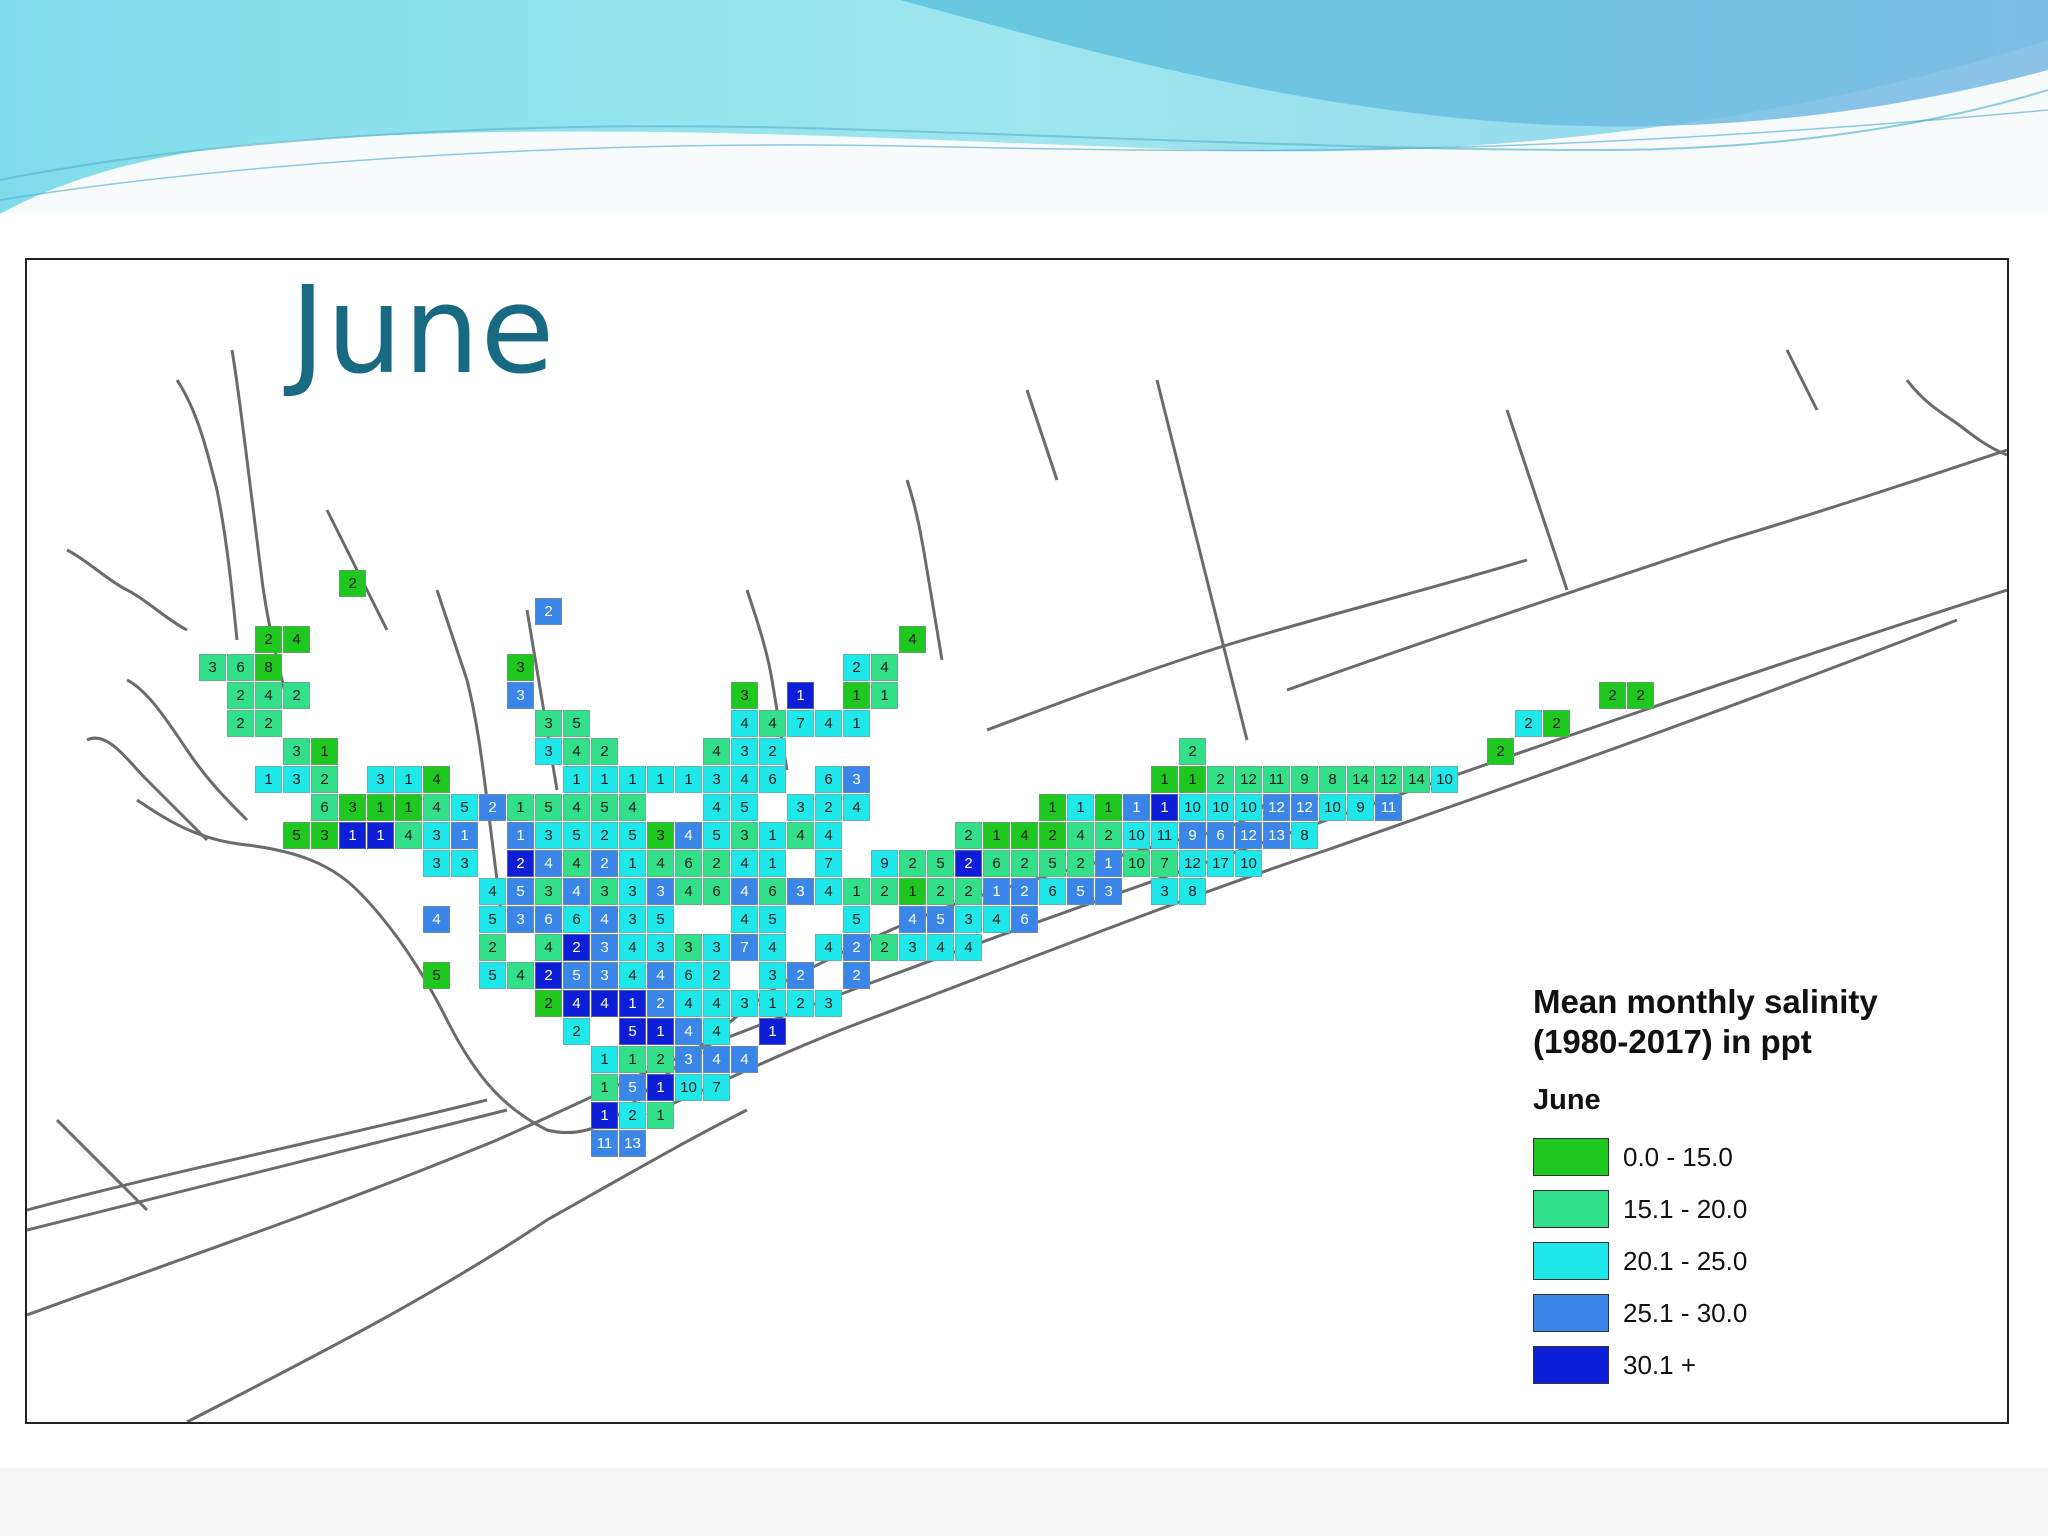  What do you see at coordinates (1685, 1260) in the screenshot?
I see `legend-label: 20.1 - 25.0` at bounding box center [1685, 1260].